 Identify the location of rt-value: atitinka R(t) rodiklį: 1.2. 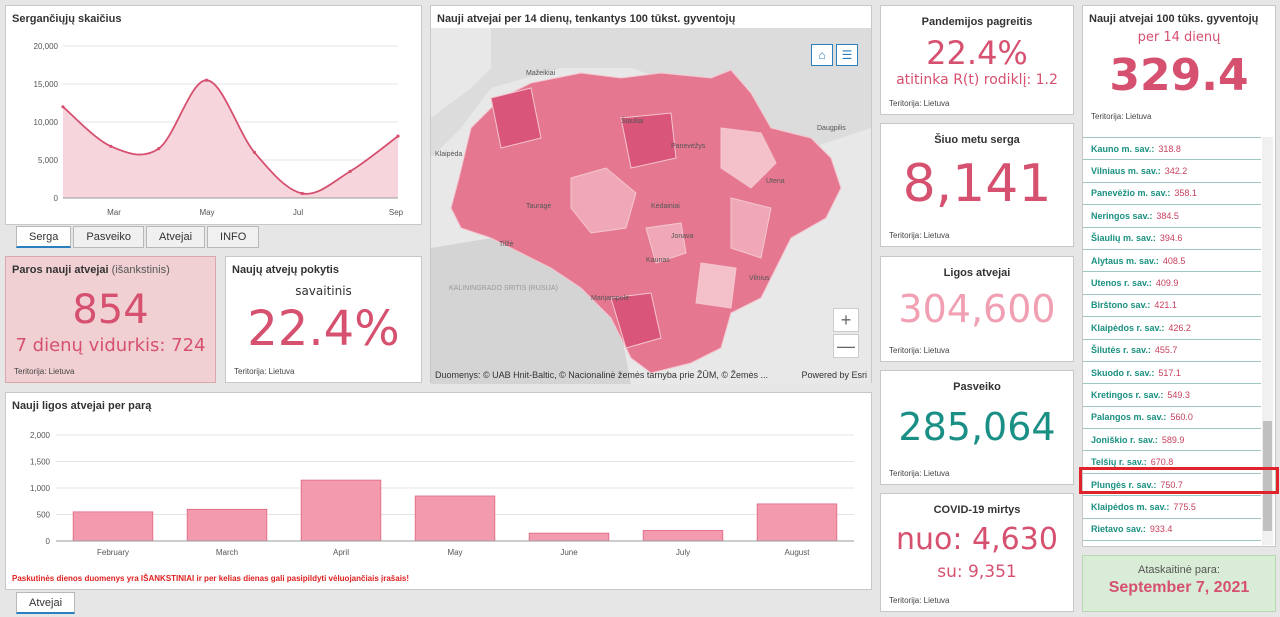
(977, 80).